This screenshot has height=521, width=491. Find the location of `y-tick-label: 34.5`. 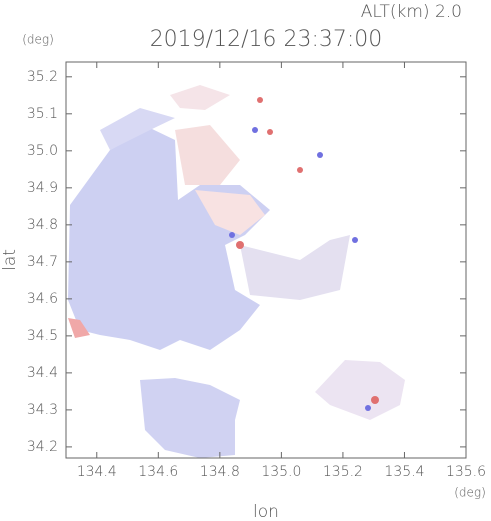

y-tick-label: 34.5 is located at coordinates (42, 336).